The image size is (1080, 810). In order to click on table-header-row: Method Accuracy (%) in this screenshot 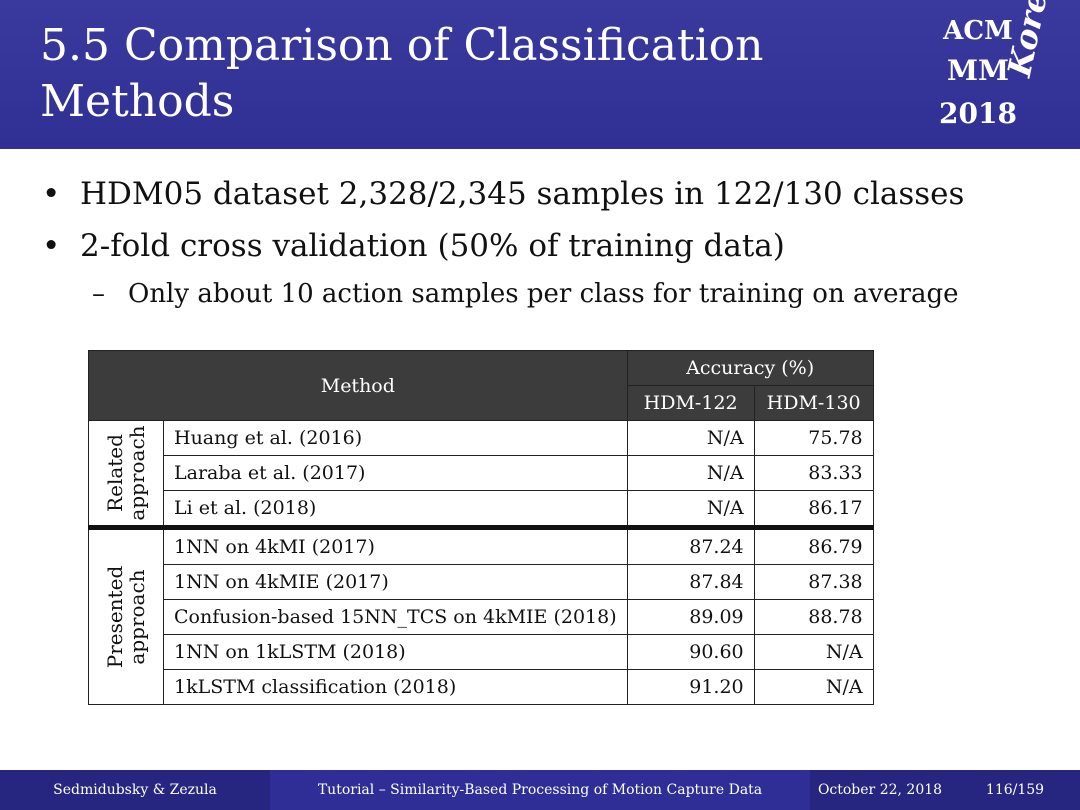, I will do `click(481, 385)`.